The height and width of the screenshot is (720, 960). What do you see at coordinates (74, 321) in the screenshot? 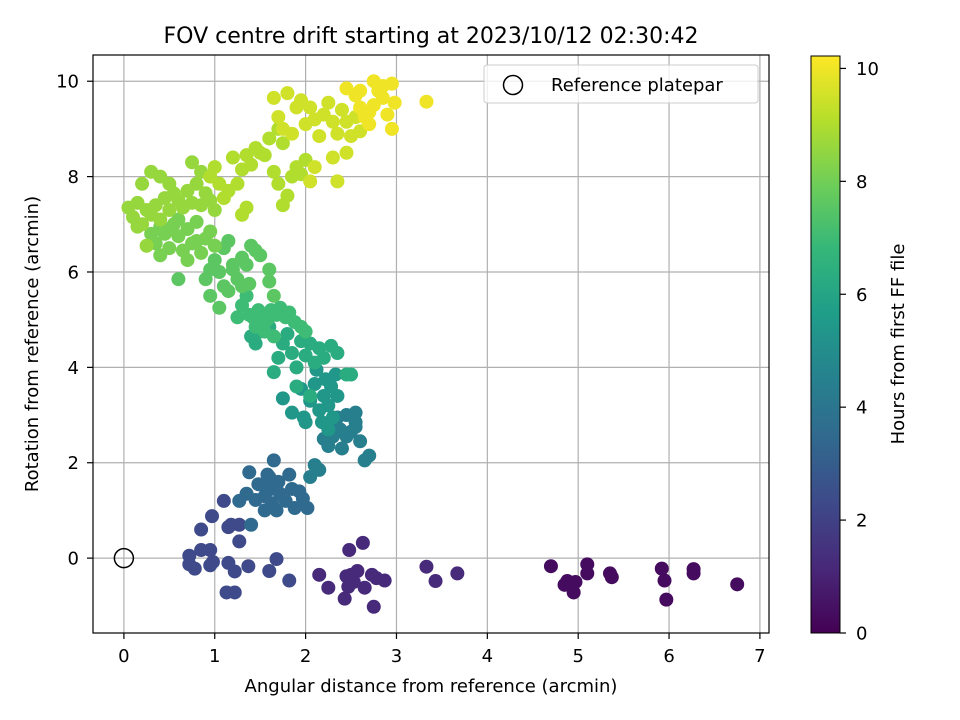
I see `y-axis-ticks: 0 2 4 6 8 10` at bounding box center [74, 321].